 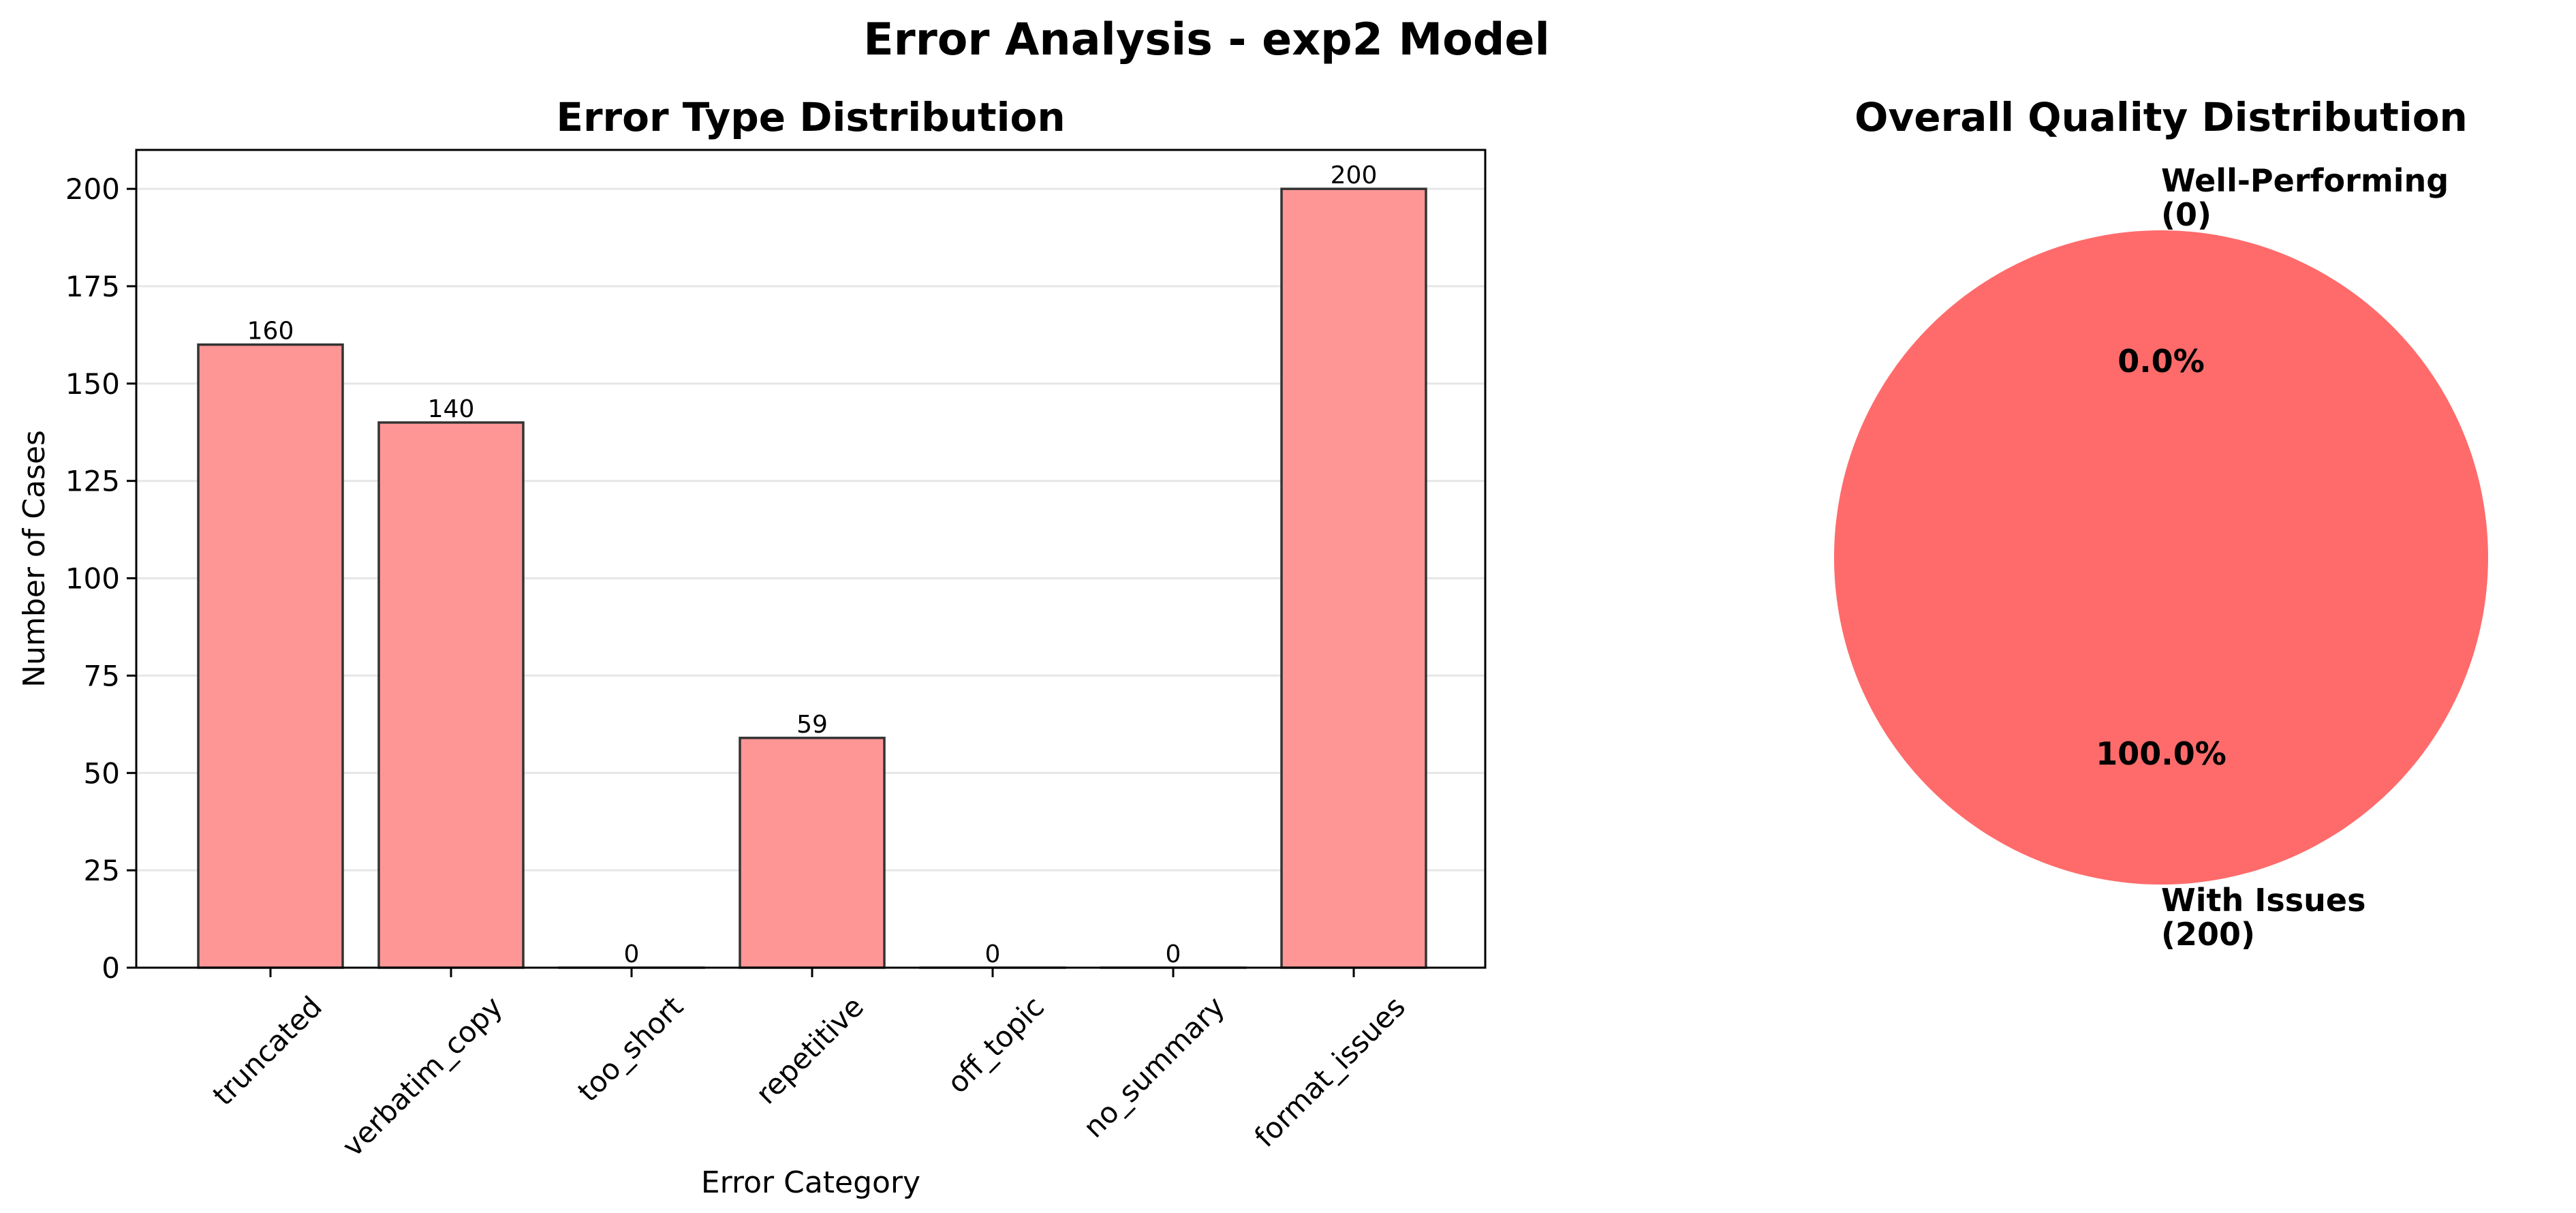 I want to click on pie-category-label: With Issues (200), so click(x=2263, y=918).